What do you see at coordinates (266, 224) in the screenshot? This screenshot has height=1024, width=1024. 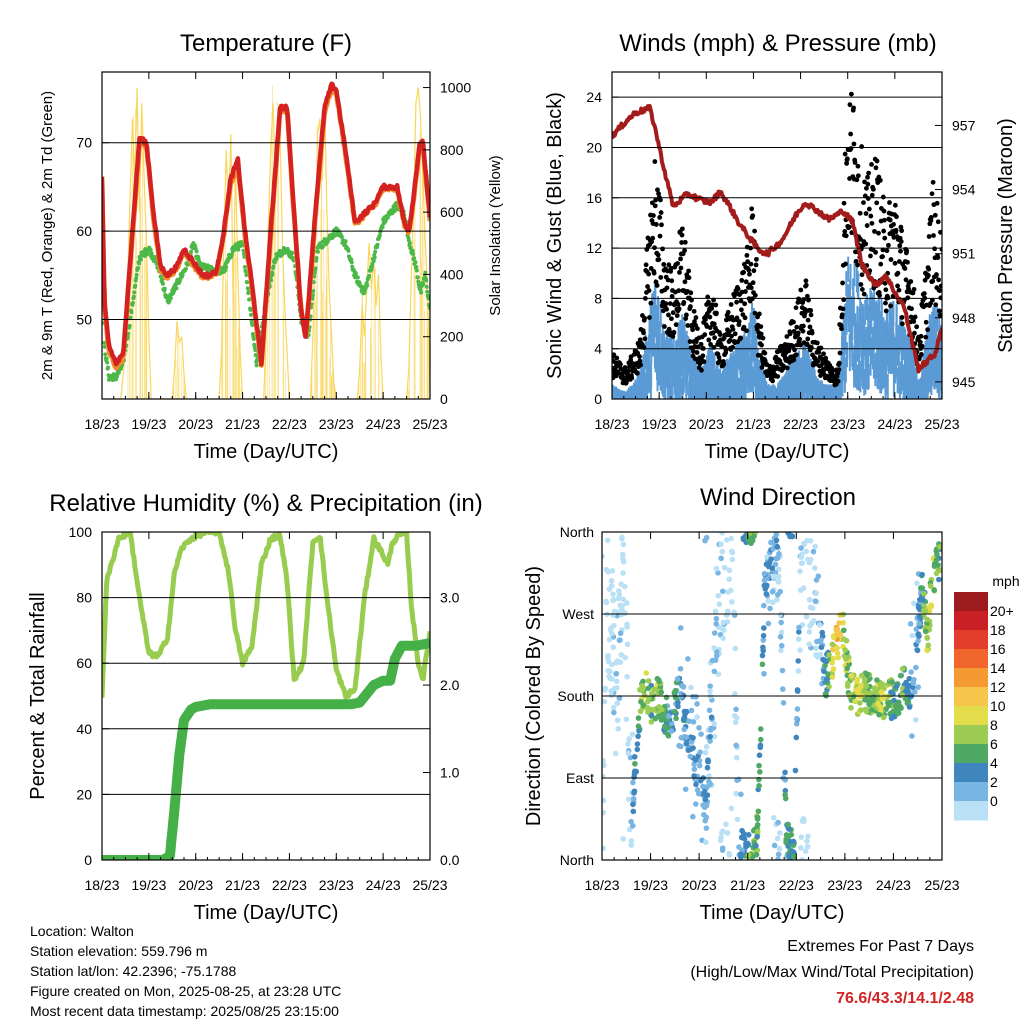 I see `temp-2m-line` at bounding box center [266, 224].